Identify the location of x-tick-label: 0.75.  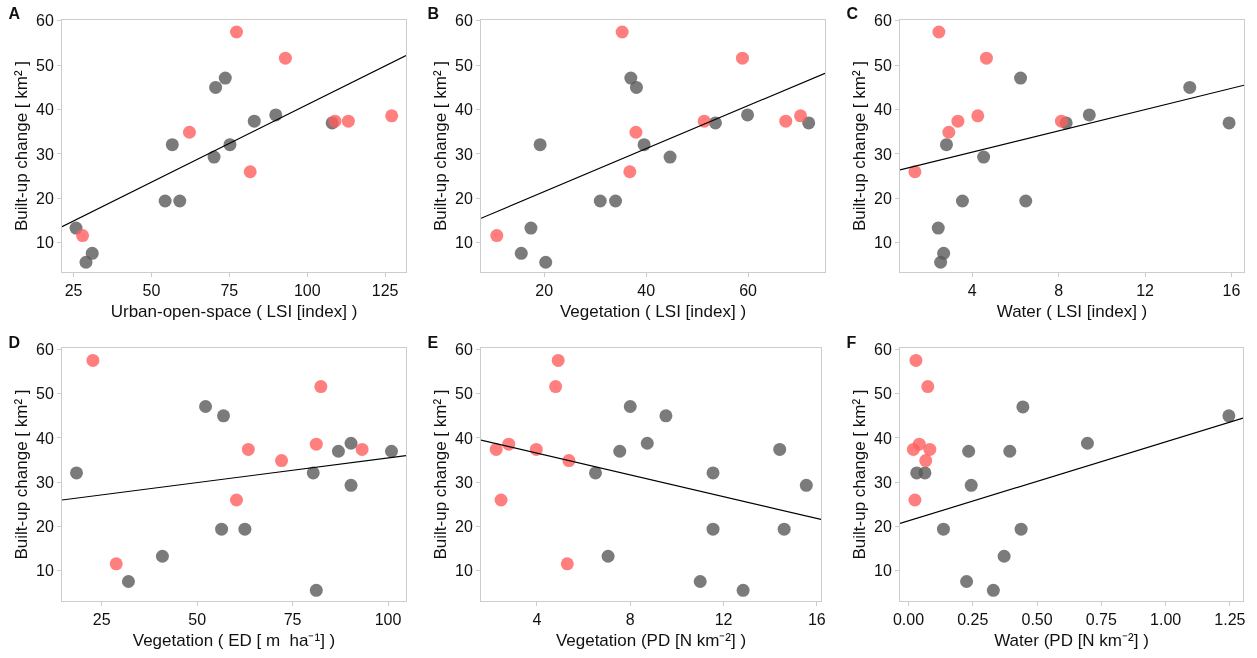
(1101, 620).